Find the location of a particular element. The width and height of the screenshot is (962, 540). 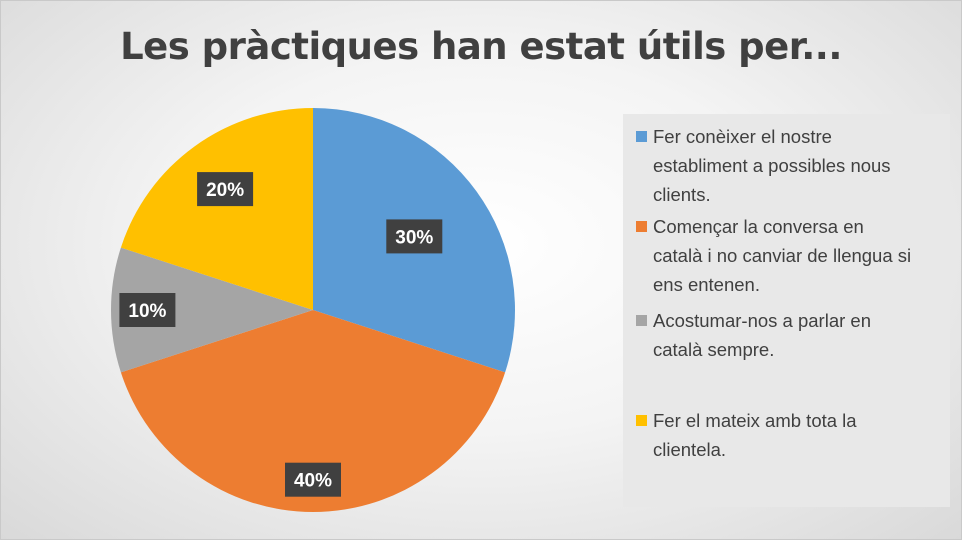

data-label: 40% is located at coordinates (313, 479).